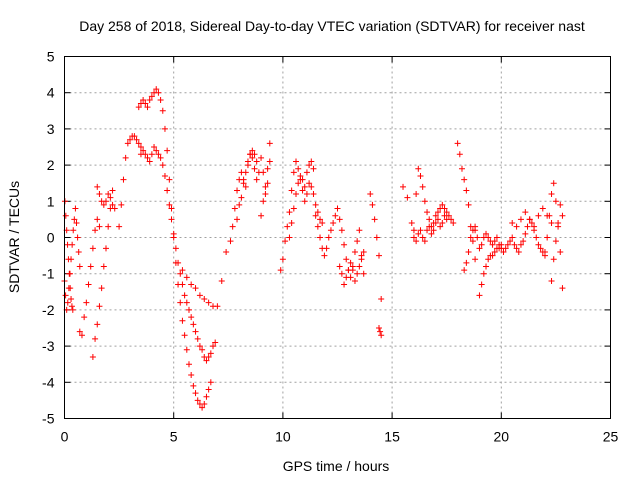 The image size is (640, 480). I want to click on series-seg-p, so click(351, 268).